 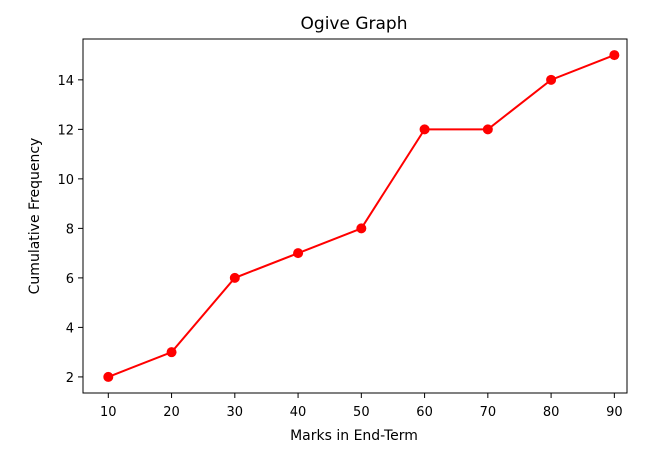 What do you see at coordinates (354, 436) in the screenshot?
I see `x-axis-label: Marks in End-Term` at bounding box center [354, 436].